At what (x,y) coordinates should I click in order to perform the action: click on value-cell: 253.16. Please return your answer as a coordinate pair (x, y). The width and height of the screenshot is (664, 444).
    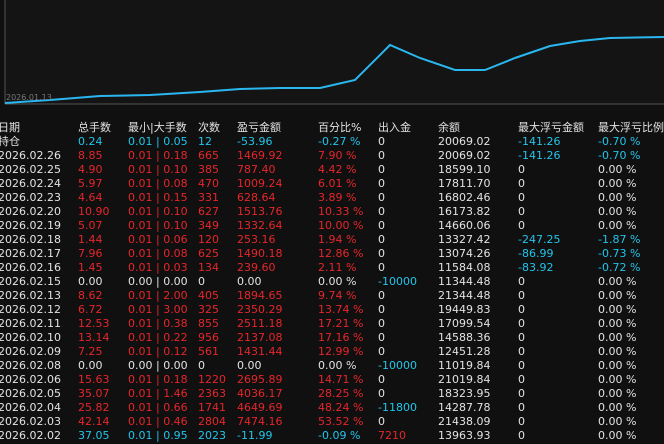
    Looking at the image, I should click on (256, 239).